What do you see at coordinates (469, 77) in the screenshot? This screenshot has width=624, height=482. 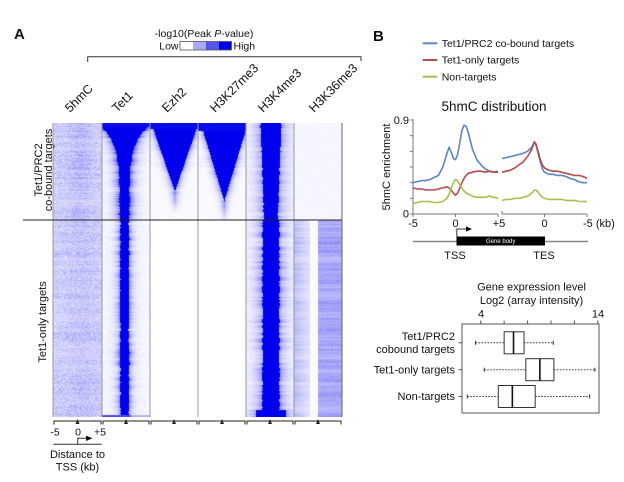 I see `legend-label-non-targets: Non-targets` at bounding box center [469, 77].